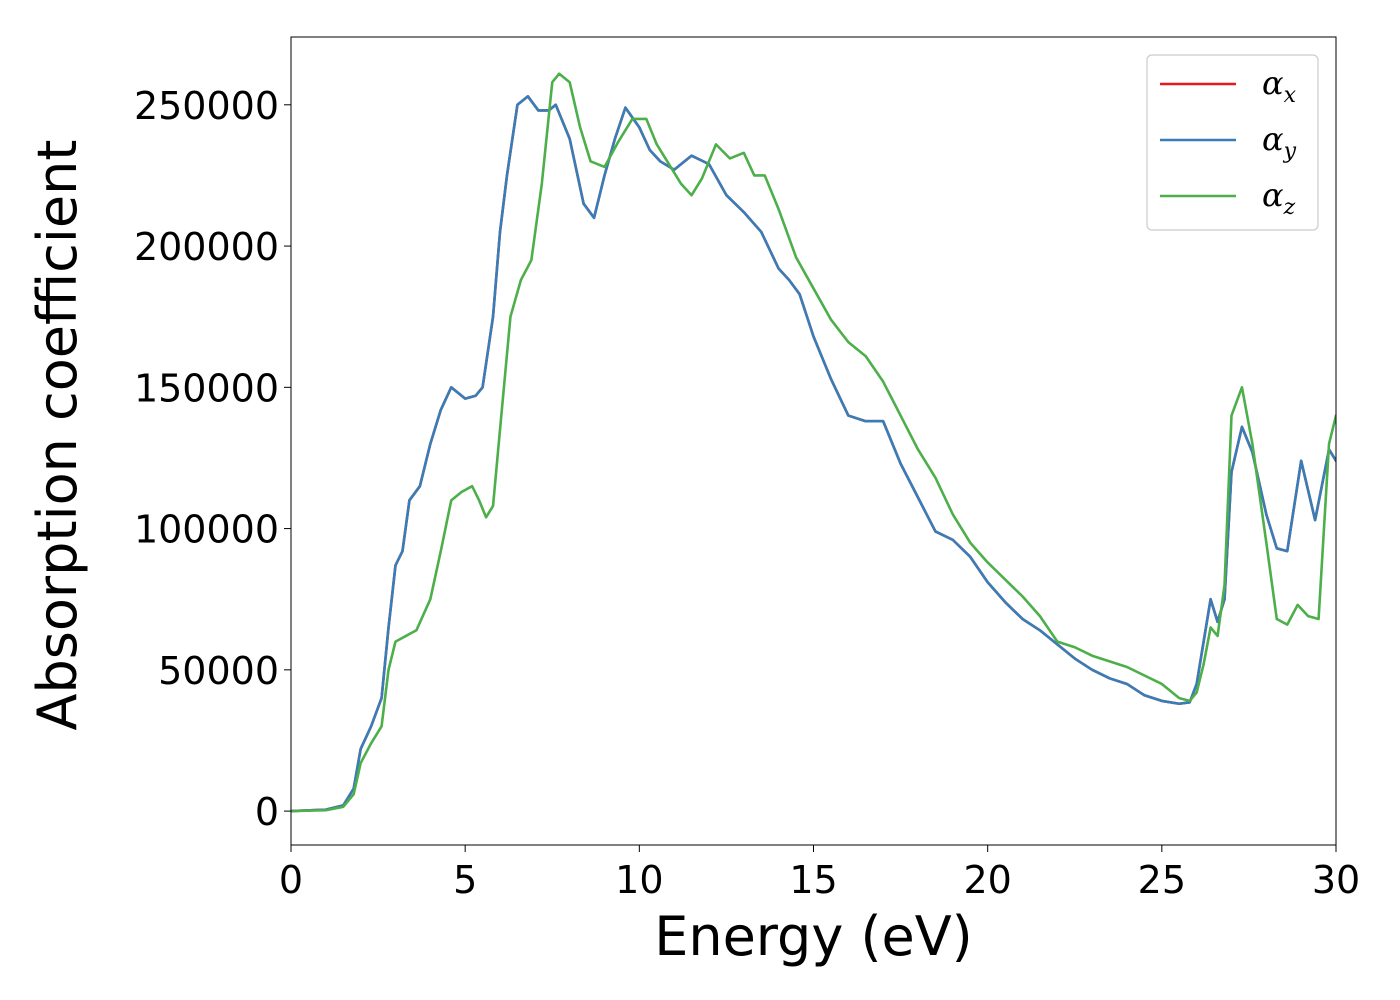 The width and height of the screenshot is (1400, 1000). Describe the element at coordinates (1162, 880) in the screenshot. I see `x-tick-label: 25` at that location.